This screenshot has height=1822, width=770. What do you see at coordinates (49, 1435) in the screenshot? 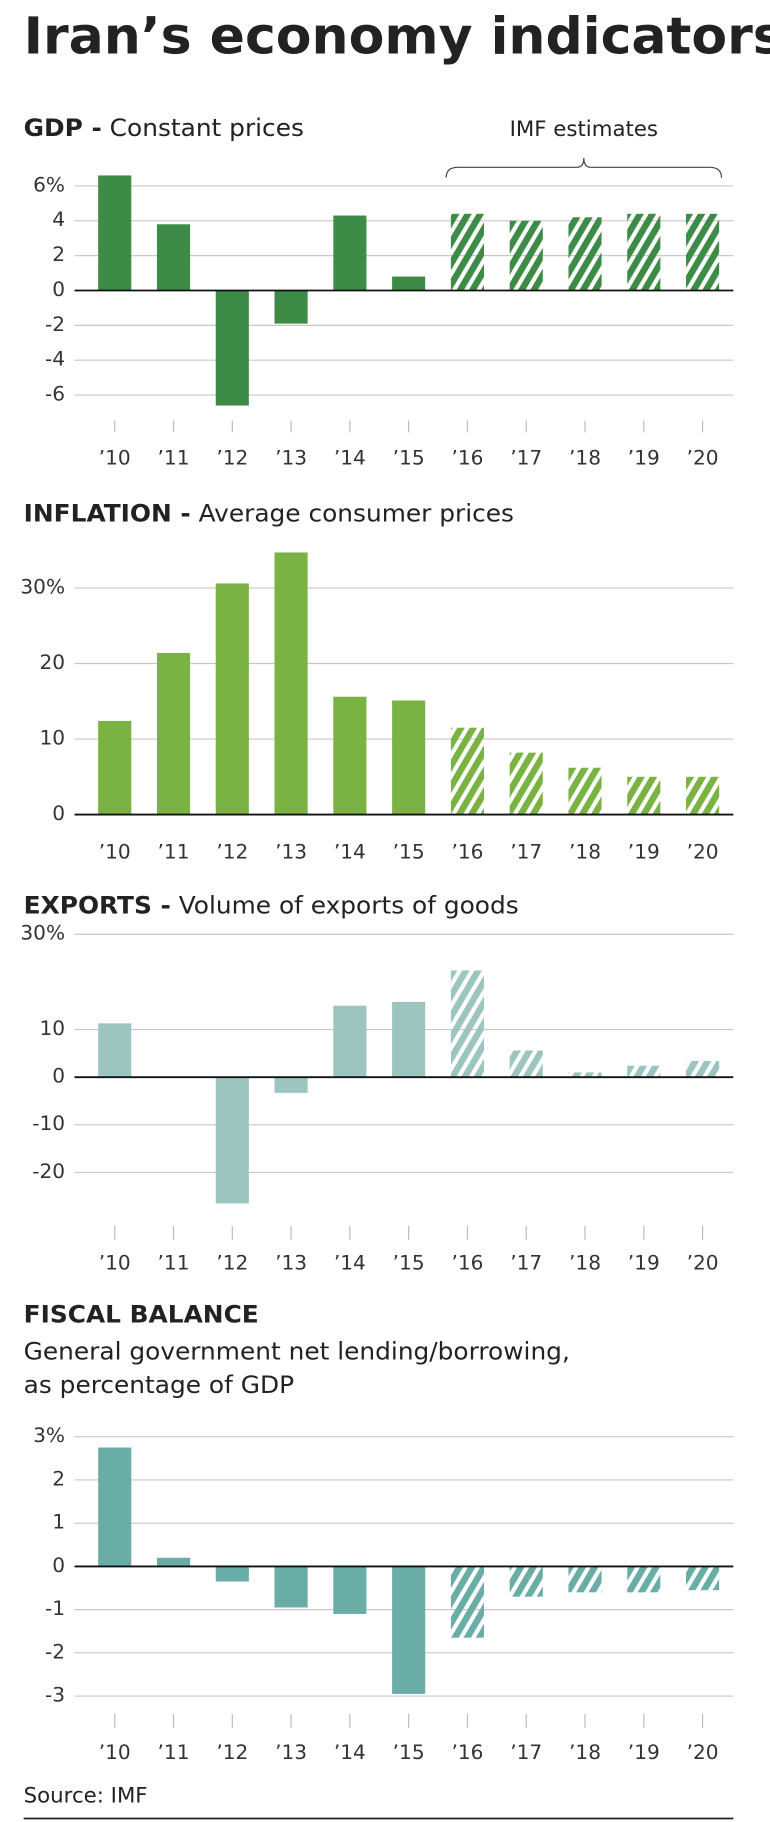
I see `y-tick-label: 3%` at bounding box center [49, 1435].